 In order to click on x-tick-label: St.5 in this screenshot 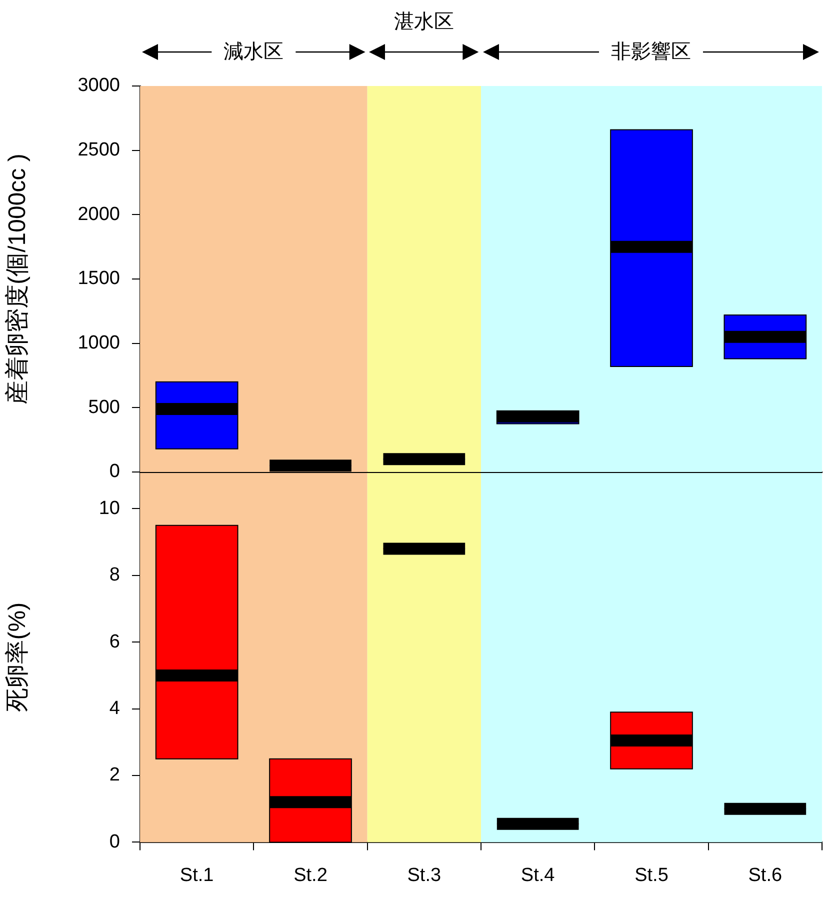, I will do `click(651, 875)`.